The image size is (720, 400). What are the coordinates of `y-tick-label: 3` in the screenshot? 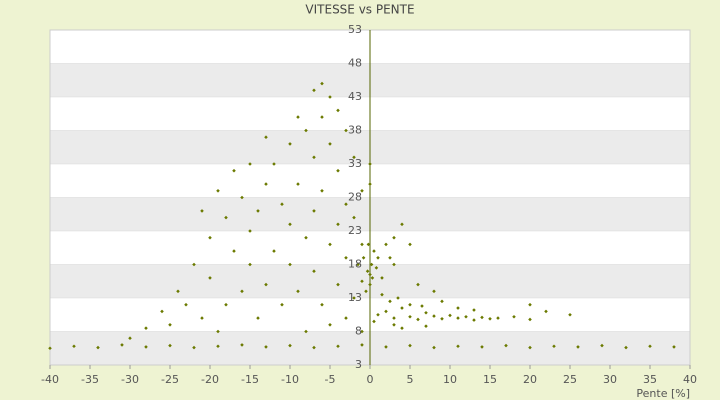 It's located at (358, 364).